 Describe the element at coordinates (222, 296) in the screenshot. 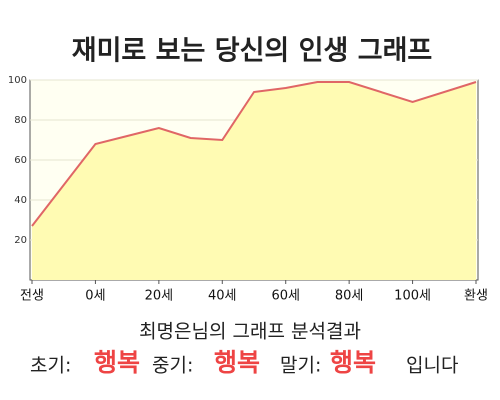

I see `x-tick-label: 40세` at that location.